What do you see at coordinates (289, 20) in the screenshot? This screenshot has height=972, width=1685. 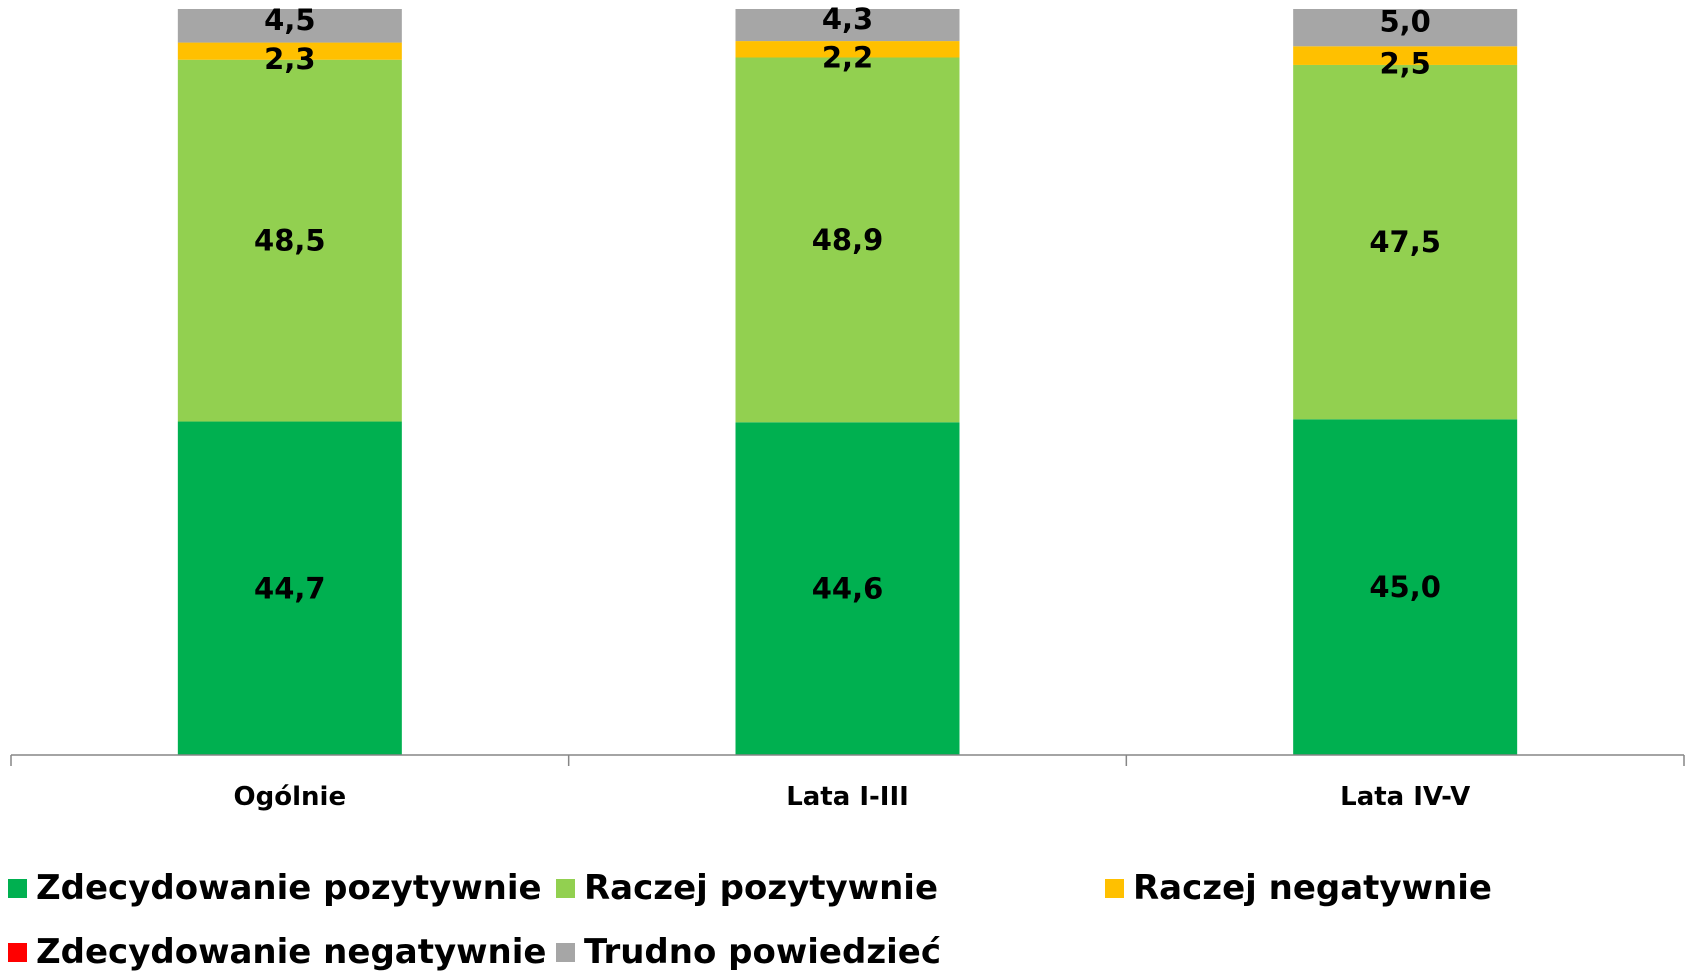 I see `data-label-trudno-powiedziec-ogolnie: 4,5` at bounding box center [289, 20].